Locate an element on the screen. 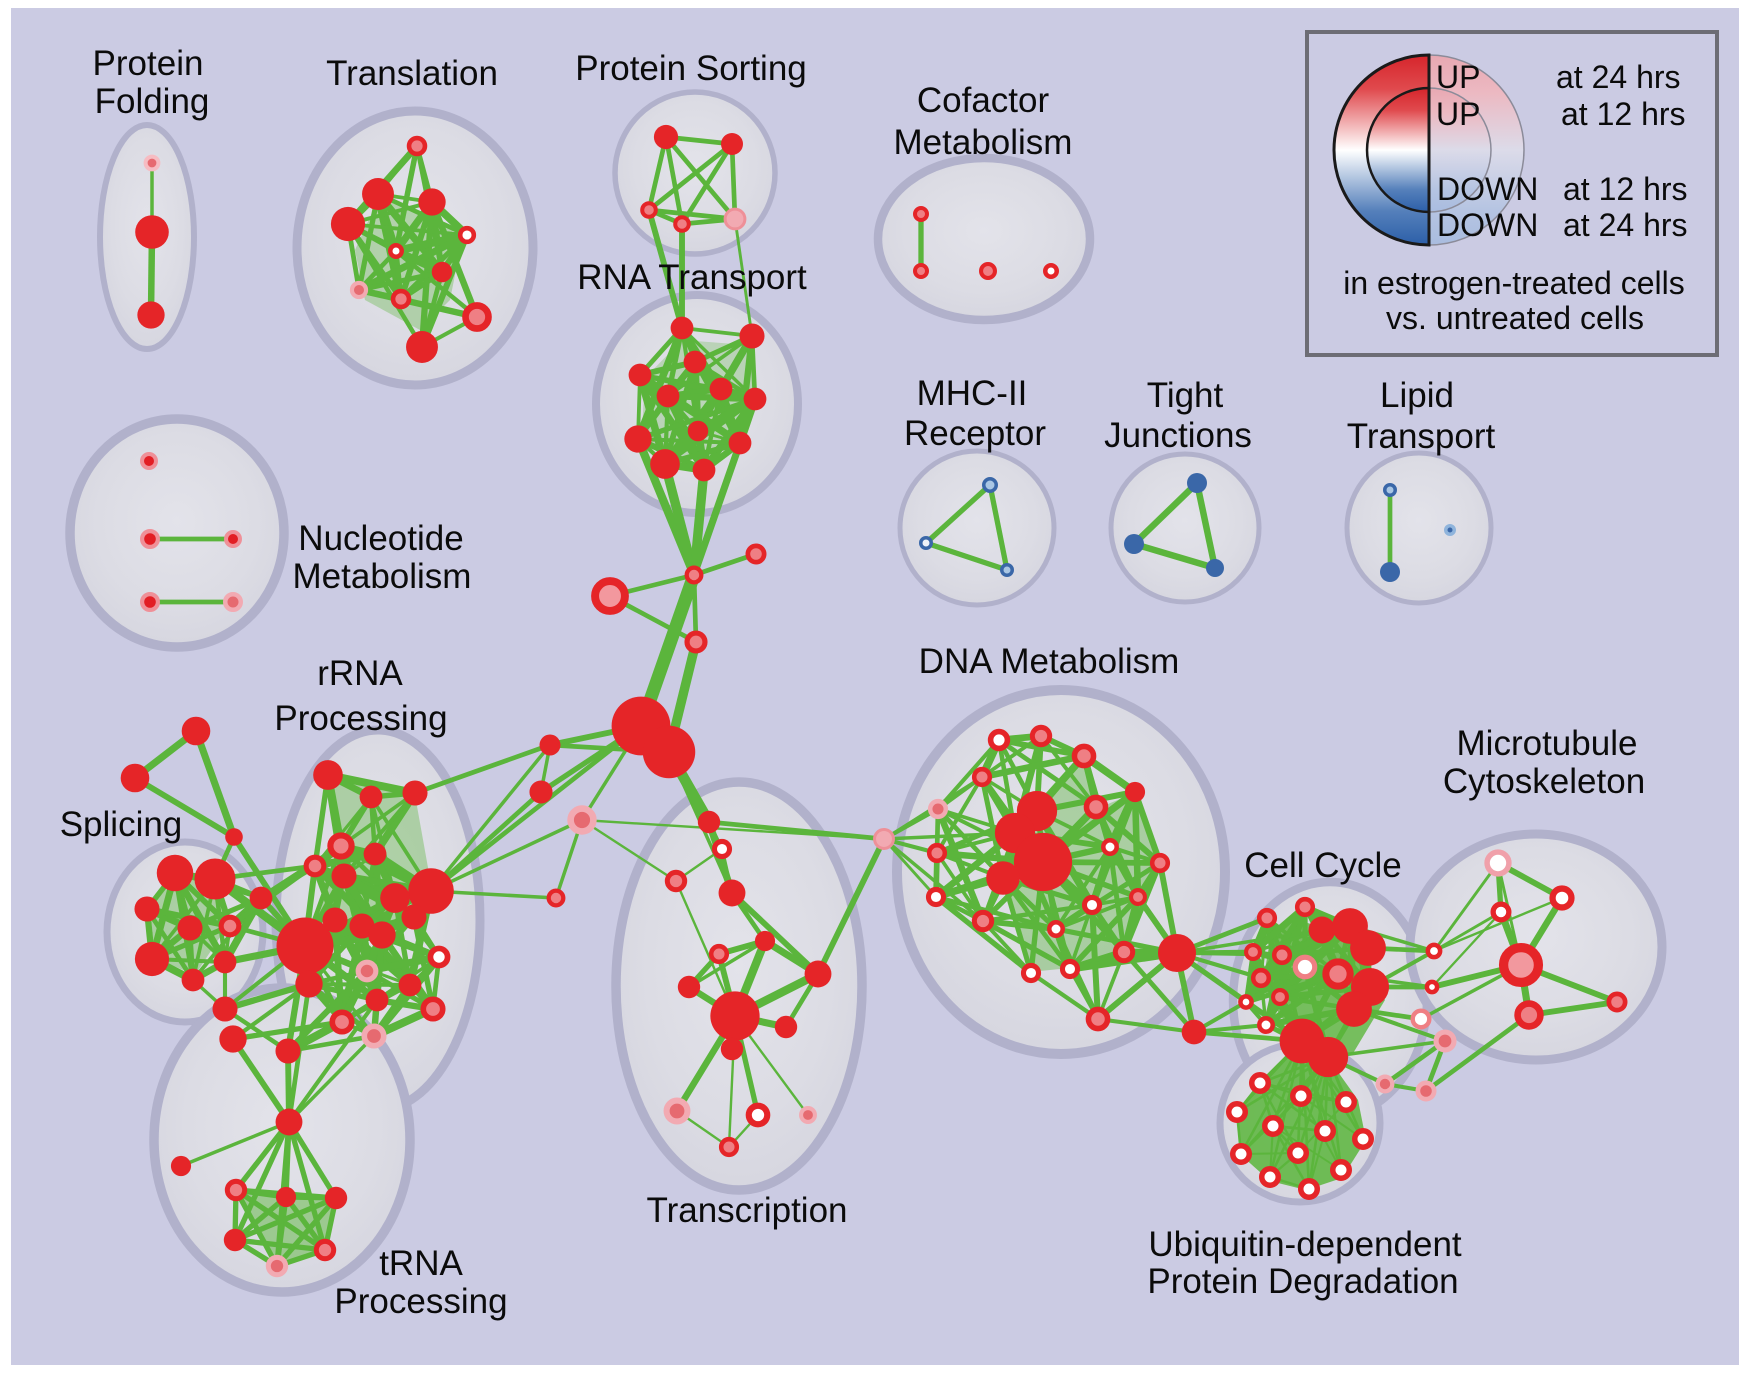  svg-text: Junctions is located at coordinates (1178, 435).